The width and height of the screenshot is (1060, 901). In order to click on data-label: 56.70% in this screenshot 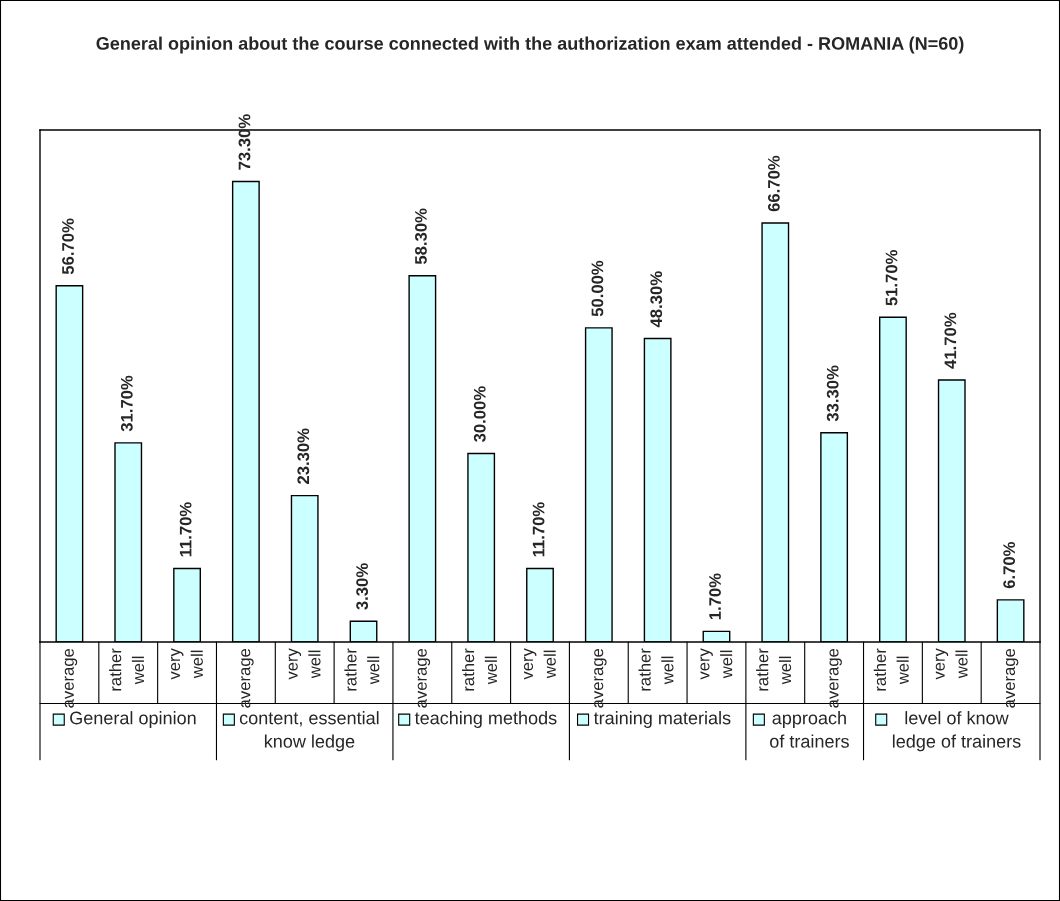, I will do `click(68, 246)`.